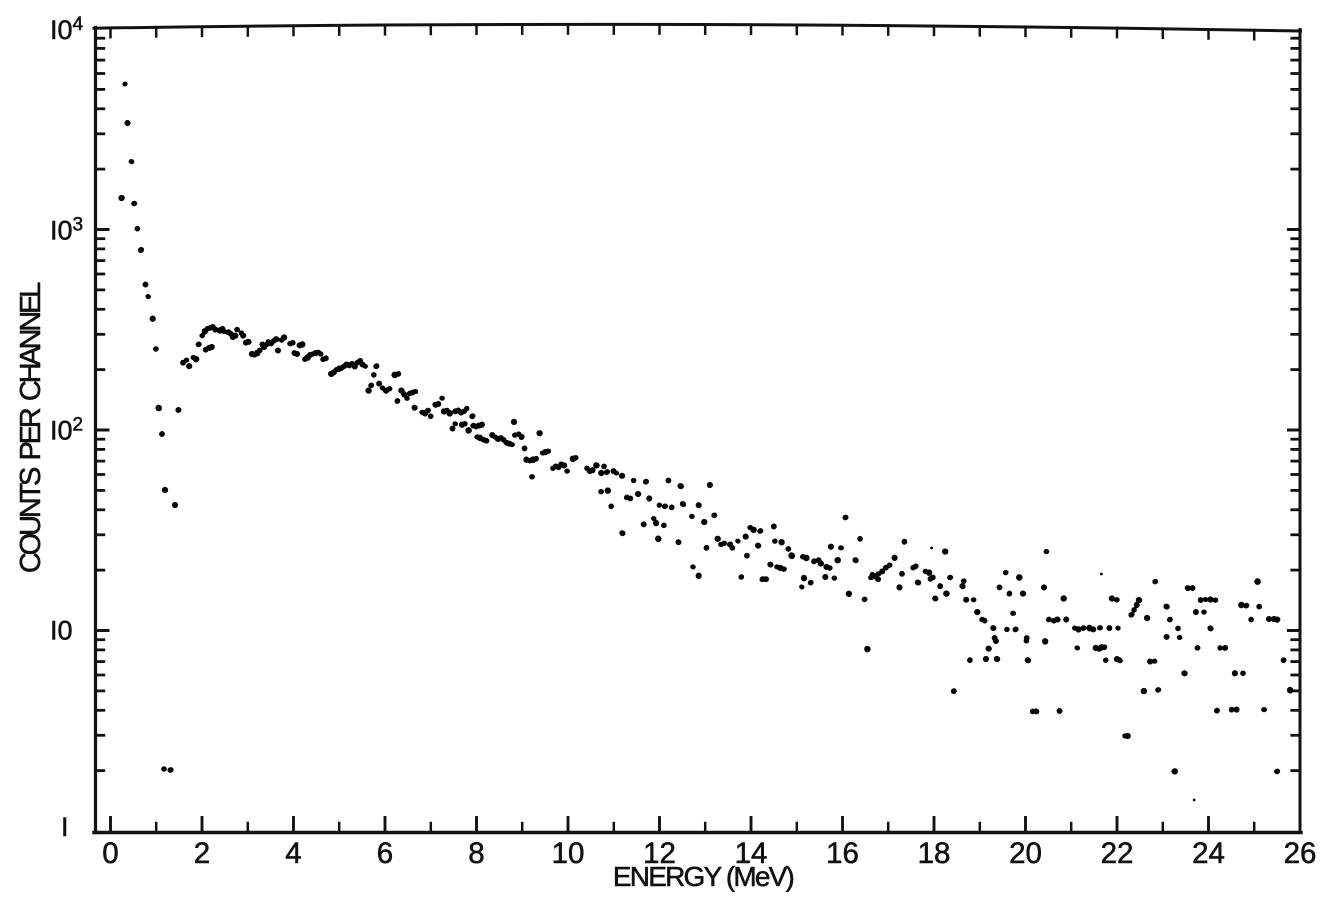 This screenshot has width=1320, height=897. Describe the element at coordinates (293, 853) in the screenshot. I see `svg-text: 4` at that location.